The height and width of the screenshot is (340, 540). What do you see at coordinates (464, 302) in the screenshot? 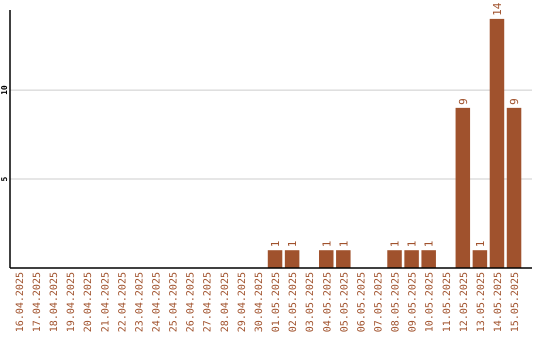
I see `x-tick-label: 12.05.2025` at bounding box center [464, 302].